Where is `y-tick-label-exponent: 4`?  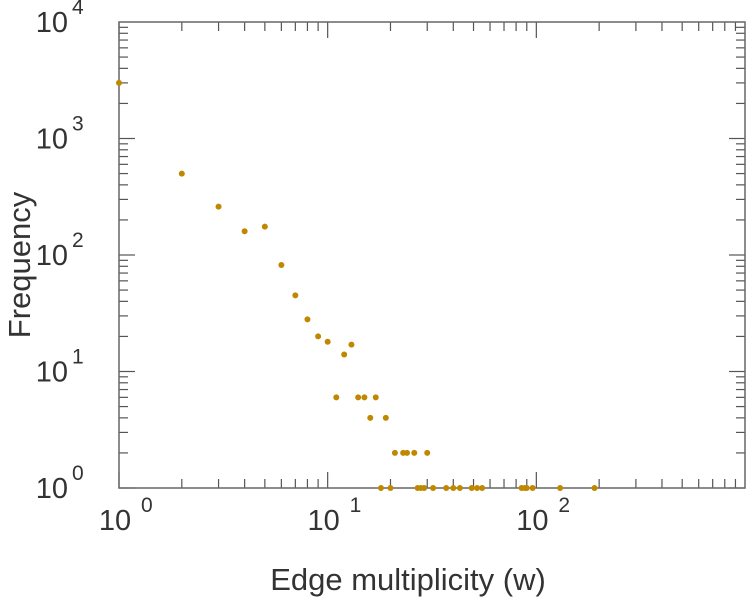
y-tick-label-exponent: 4 is located at coordinates (78, 9).